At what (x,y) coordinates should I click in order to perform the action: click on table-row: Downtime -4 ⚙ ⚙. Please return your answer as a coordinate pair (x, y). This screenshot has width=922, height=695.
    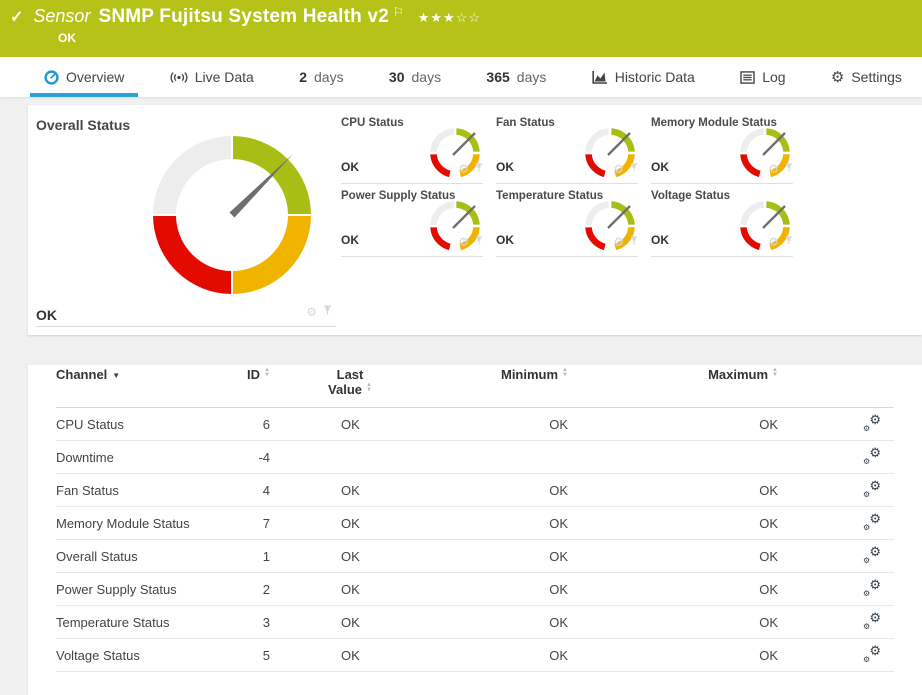
    Looking at the image, I should click on (475, 457).